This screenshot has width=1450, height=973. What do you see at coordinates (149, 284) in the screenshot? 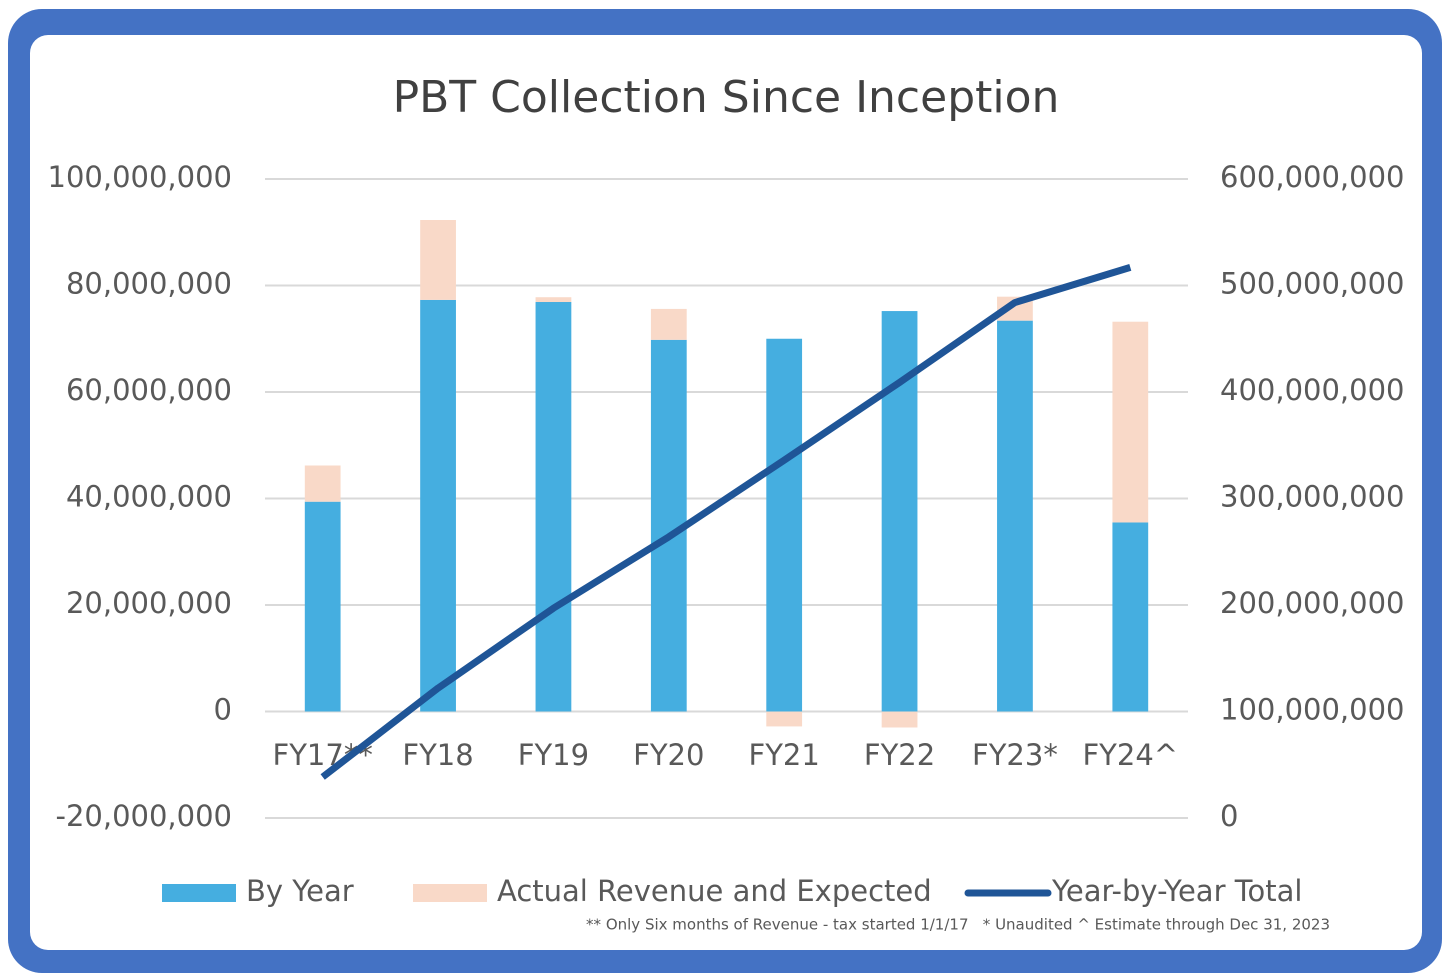
I see `y-tick-label: 80,000,000` at bounding box center [149, 284].